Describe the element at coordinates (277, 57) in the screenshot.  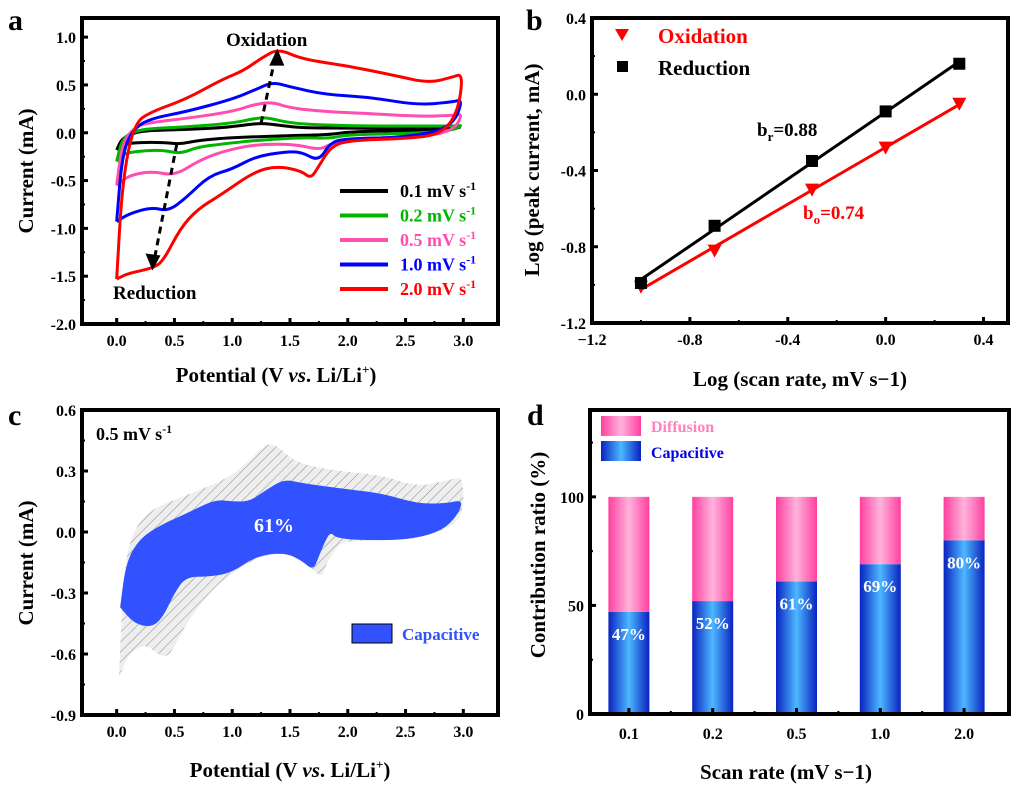
I see `oxidation-arrow-head` at that location.